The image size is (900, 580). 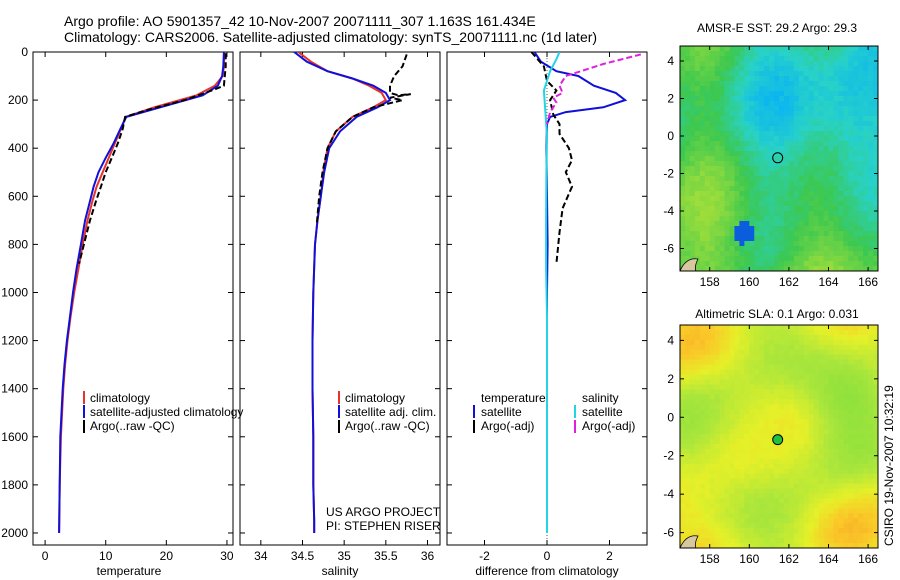 What do you see at coordinates (828, 559) in the screenshot?
I see `x-tick-label: 164` at bounding box center [828, 559].